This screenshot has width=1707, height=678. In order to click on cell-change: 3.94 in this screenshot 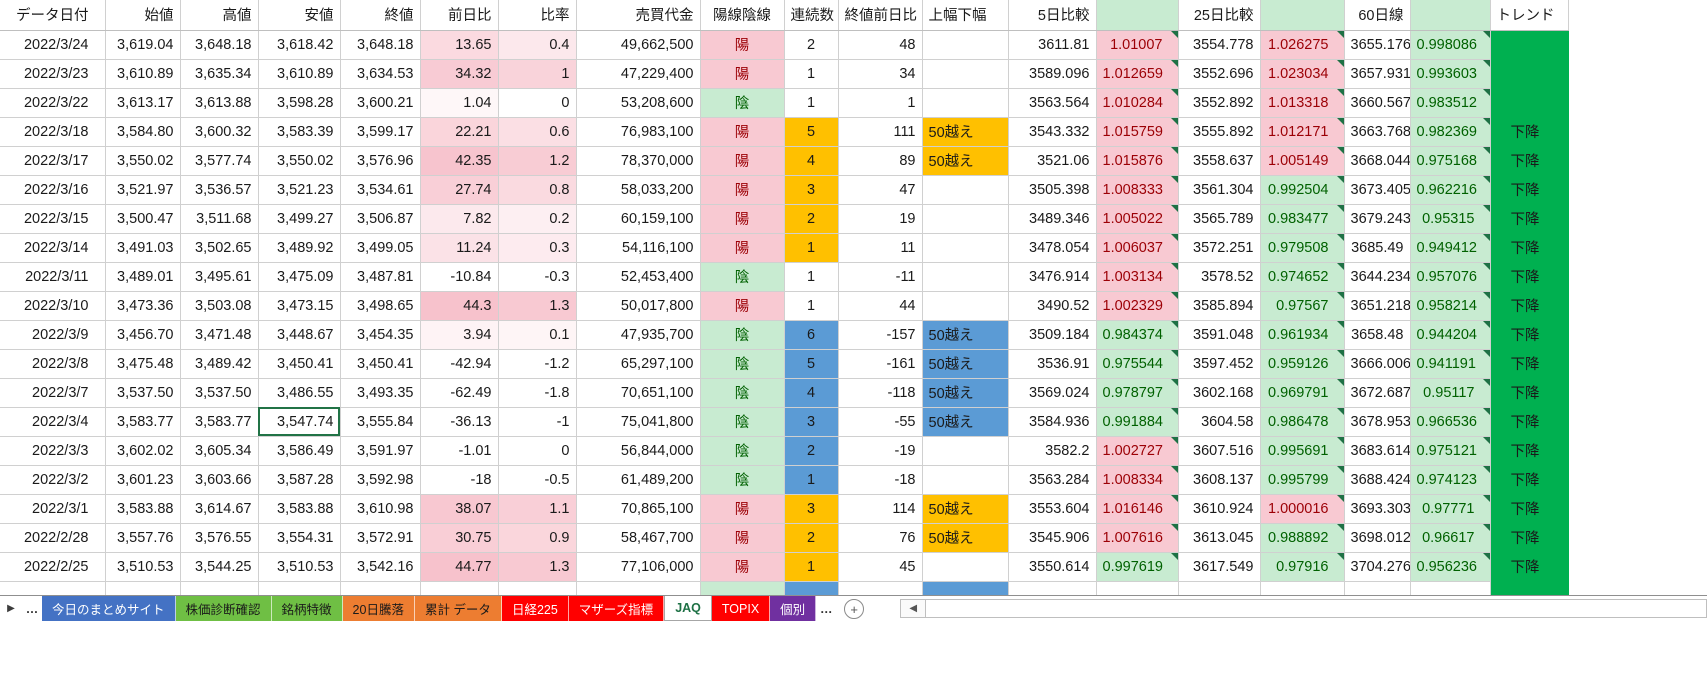, I will do `click(459, 335)`.